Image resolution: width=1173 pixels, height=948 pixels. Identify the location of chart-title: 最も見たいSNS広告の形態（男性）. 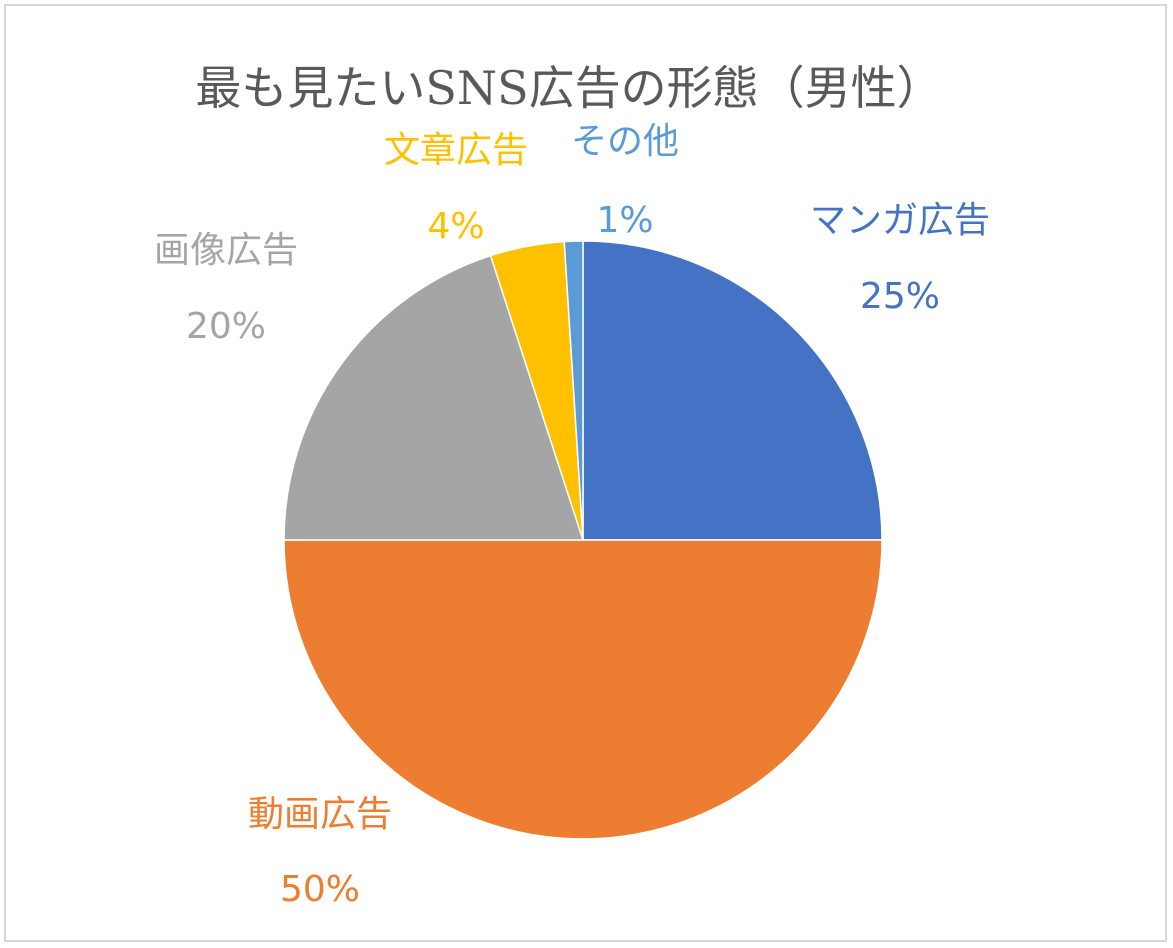
(568, 88).